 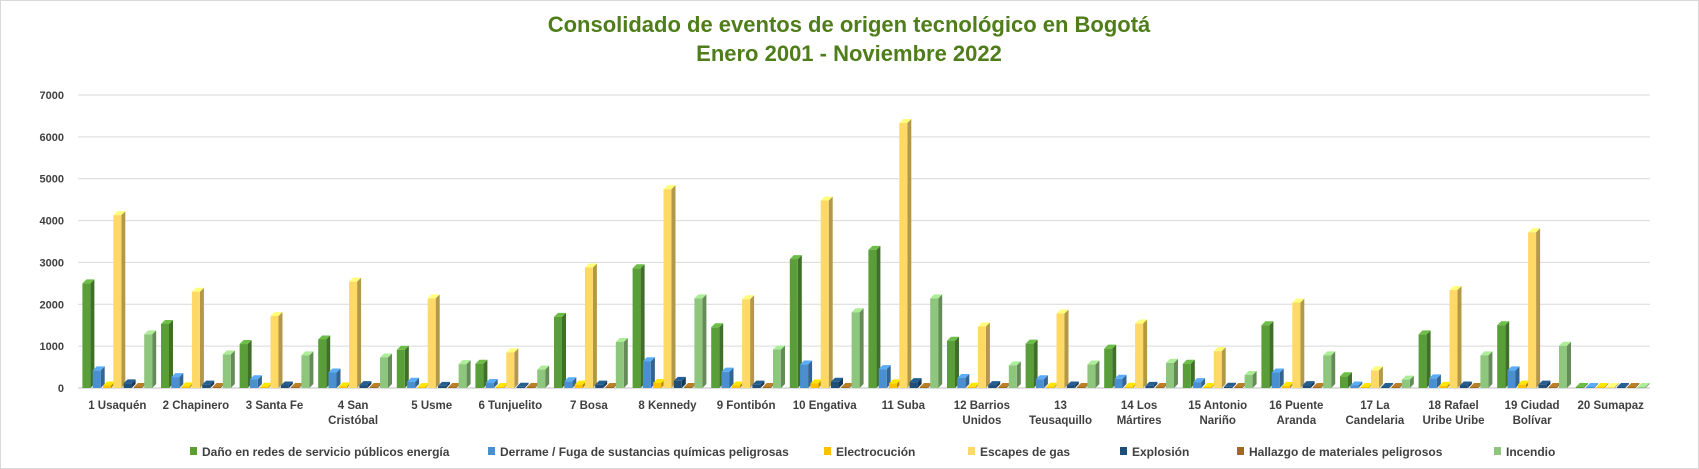 I want to click on x-tick-label: Teusaquillo, so click(x=1060, y=421).